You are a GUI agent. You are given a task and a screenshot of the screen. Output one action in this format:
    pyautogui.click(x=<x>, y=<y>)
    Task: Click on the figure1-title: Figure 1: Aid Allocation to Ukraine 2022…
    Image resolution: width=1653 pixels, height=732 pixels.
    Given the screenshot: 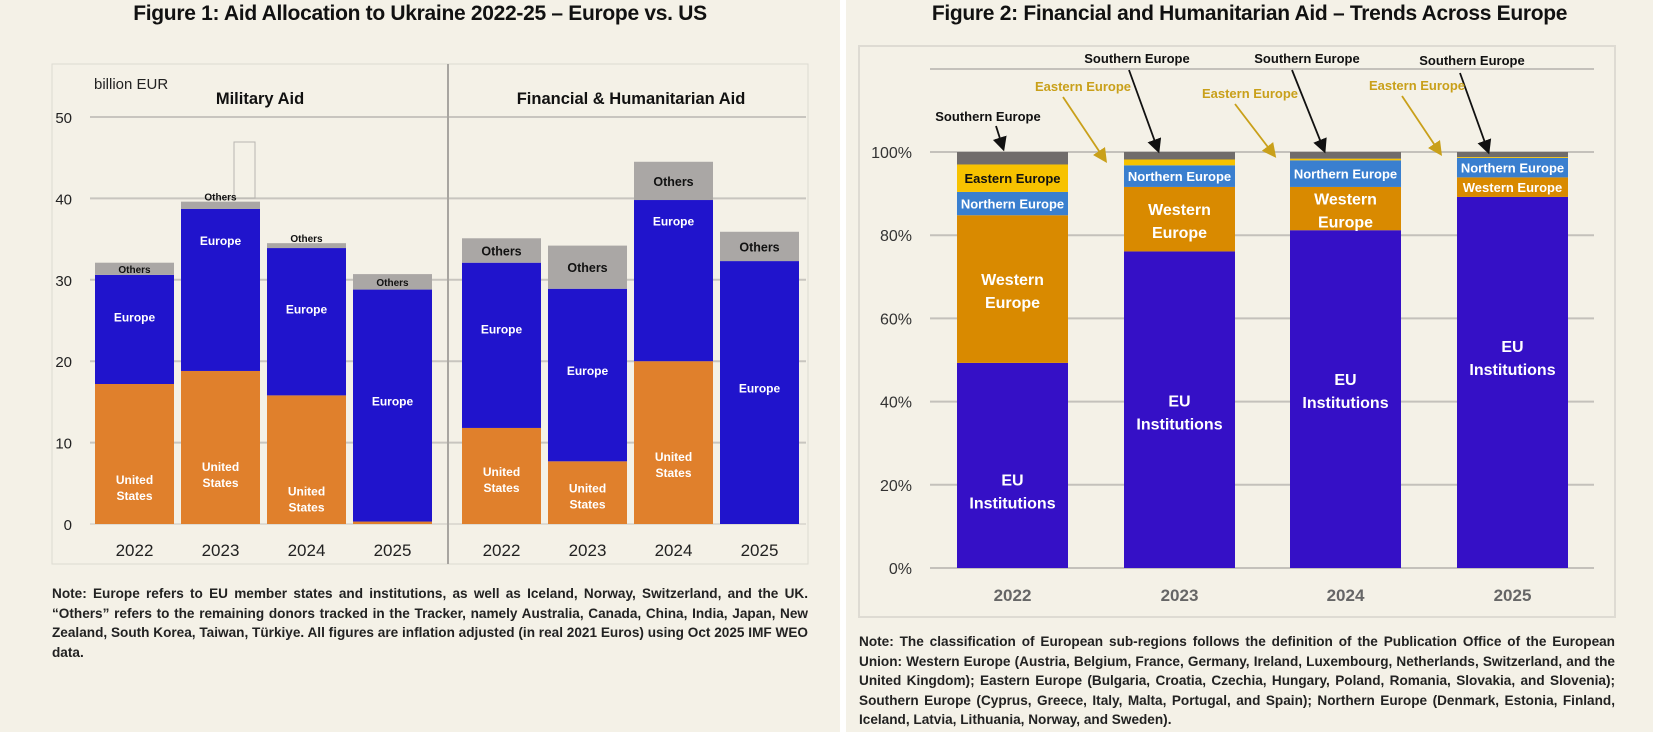 What is the action you would take?
    pyautogui.click(x=420, y=13)
    